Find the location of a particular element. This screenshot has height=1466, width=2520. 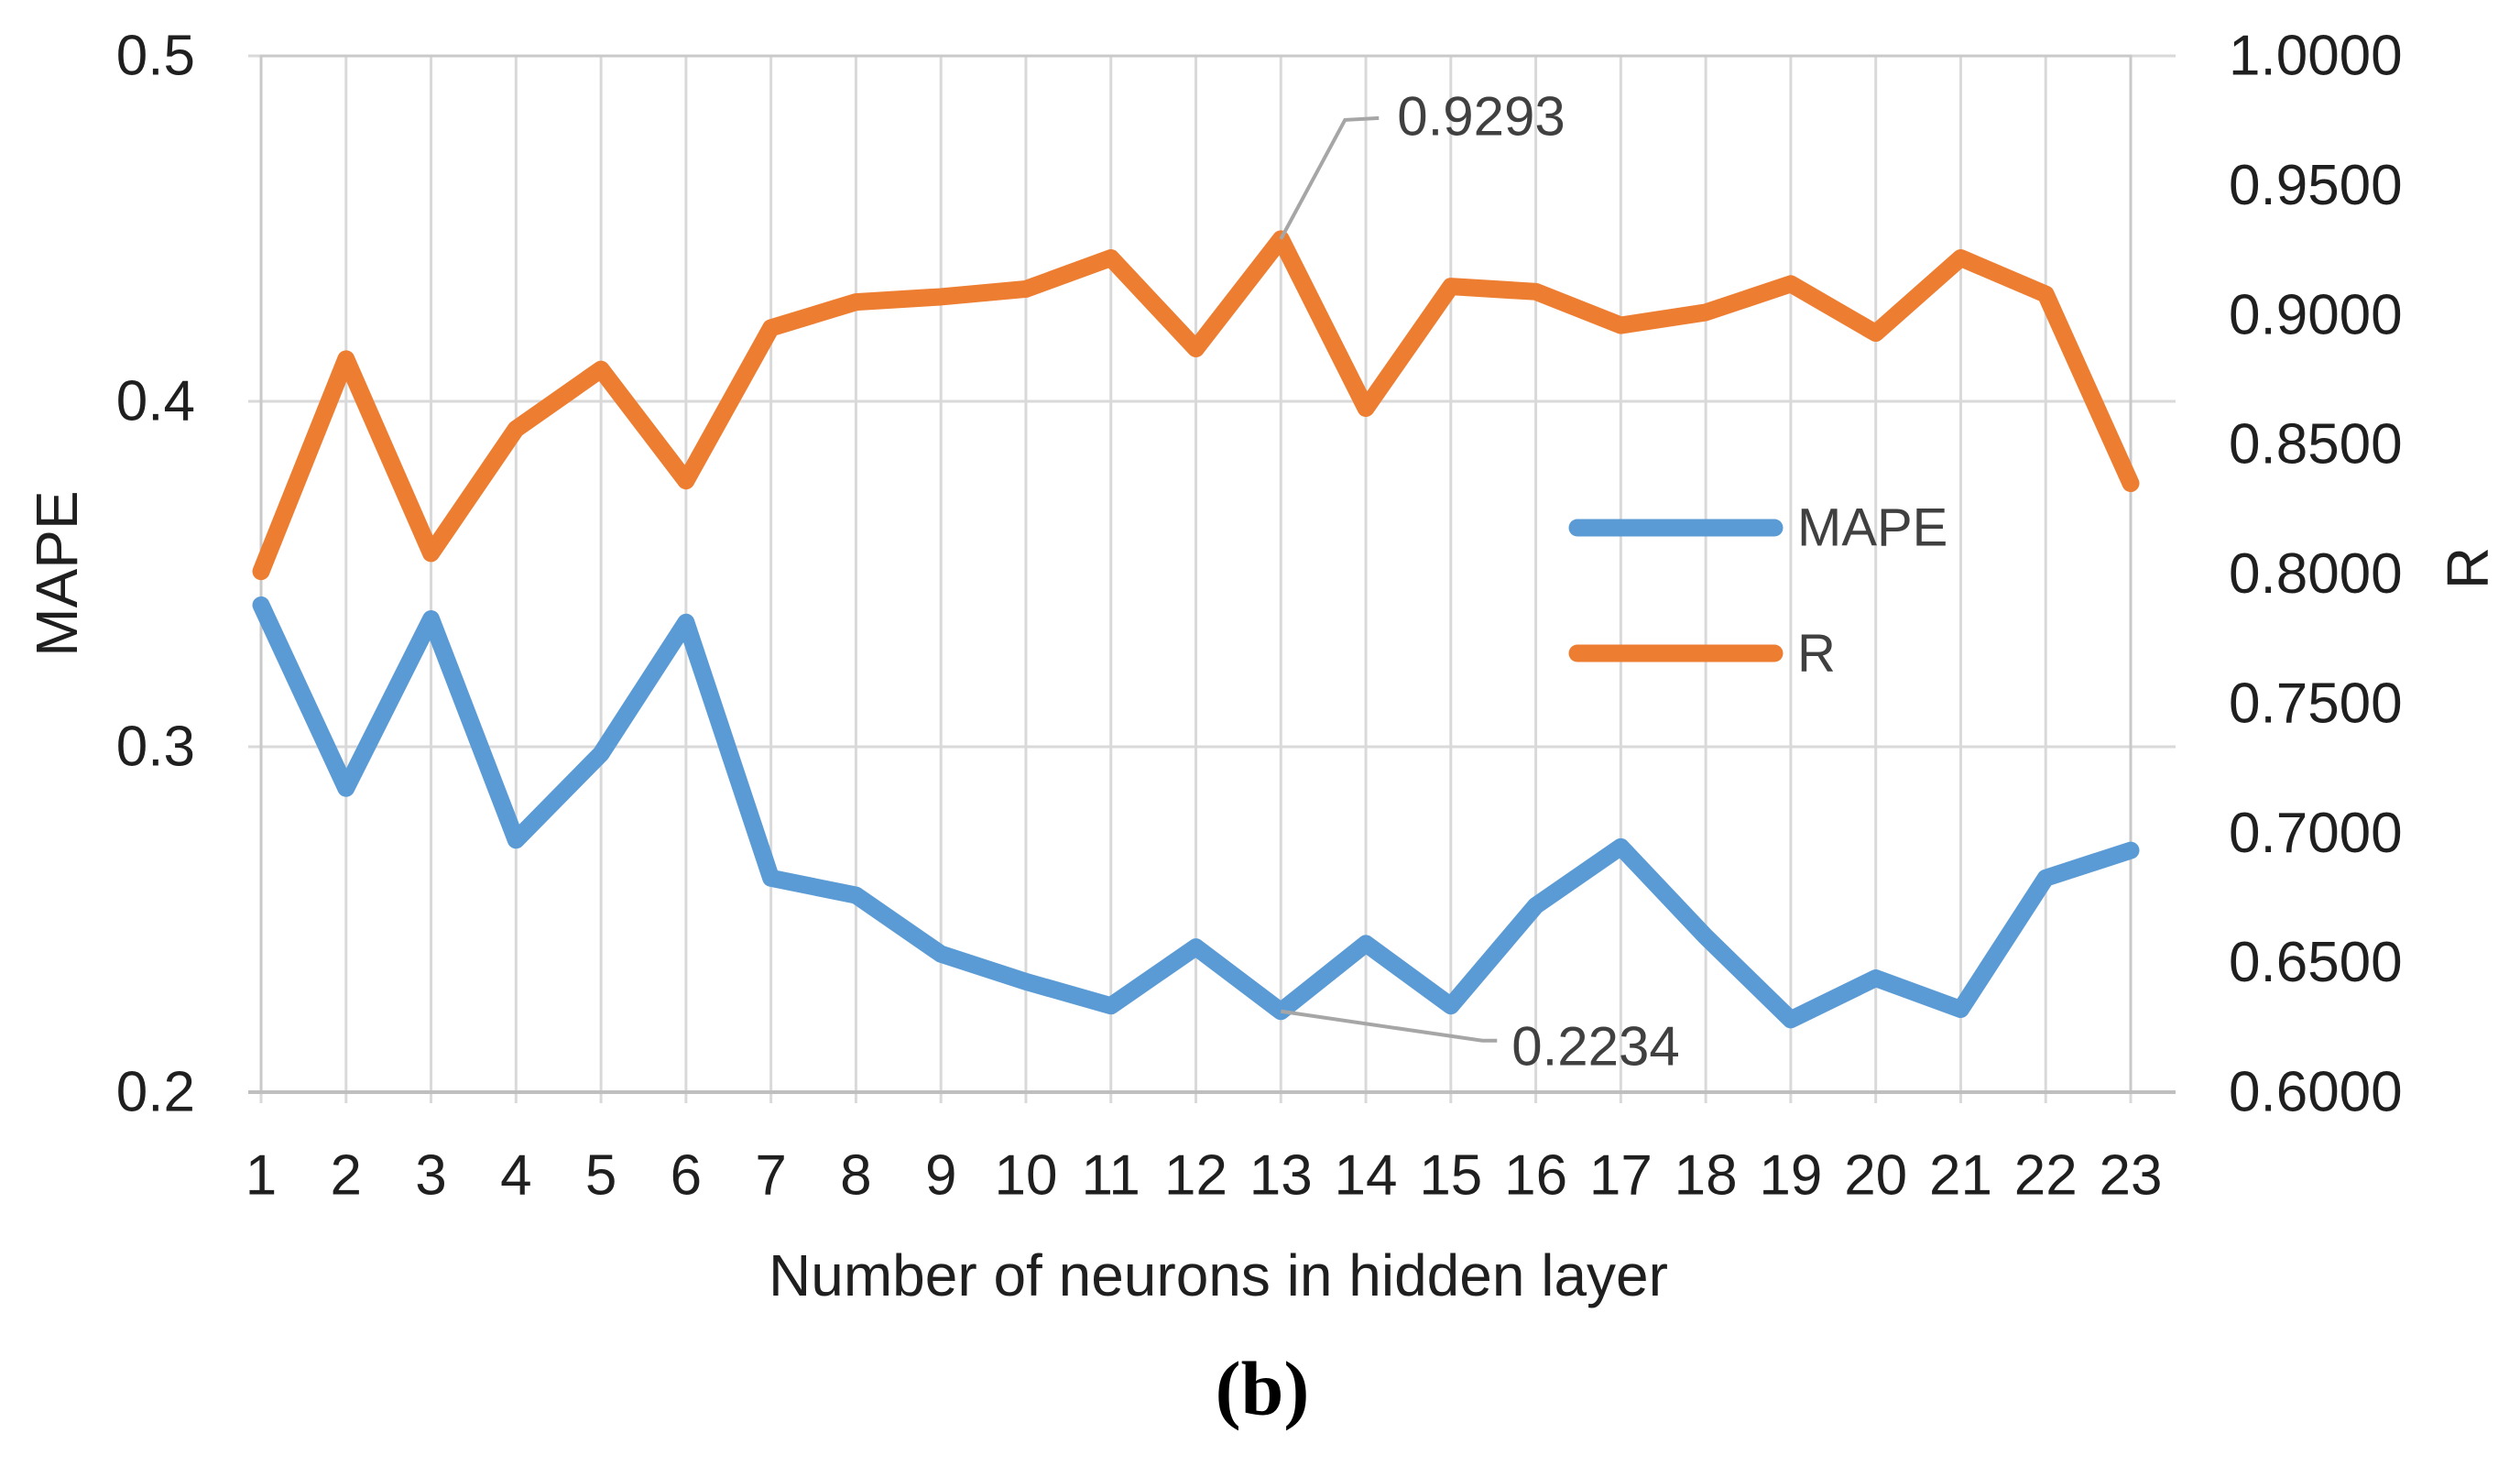

x-axis-tick-label: 14 is located at coordinates (1366, 1176).